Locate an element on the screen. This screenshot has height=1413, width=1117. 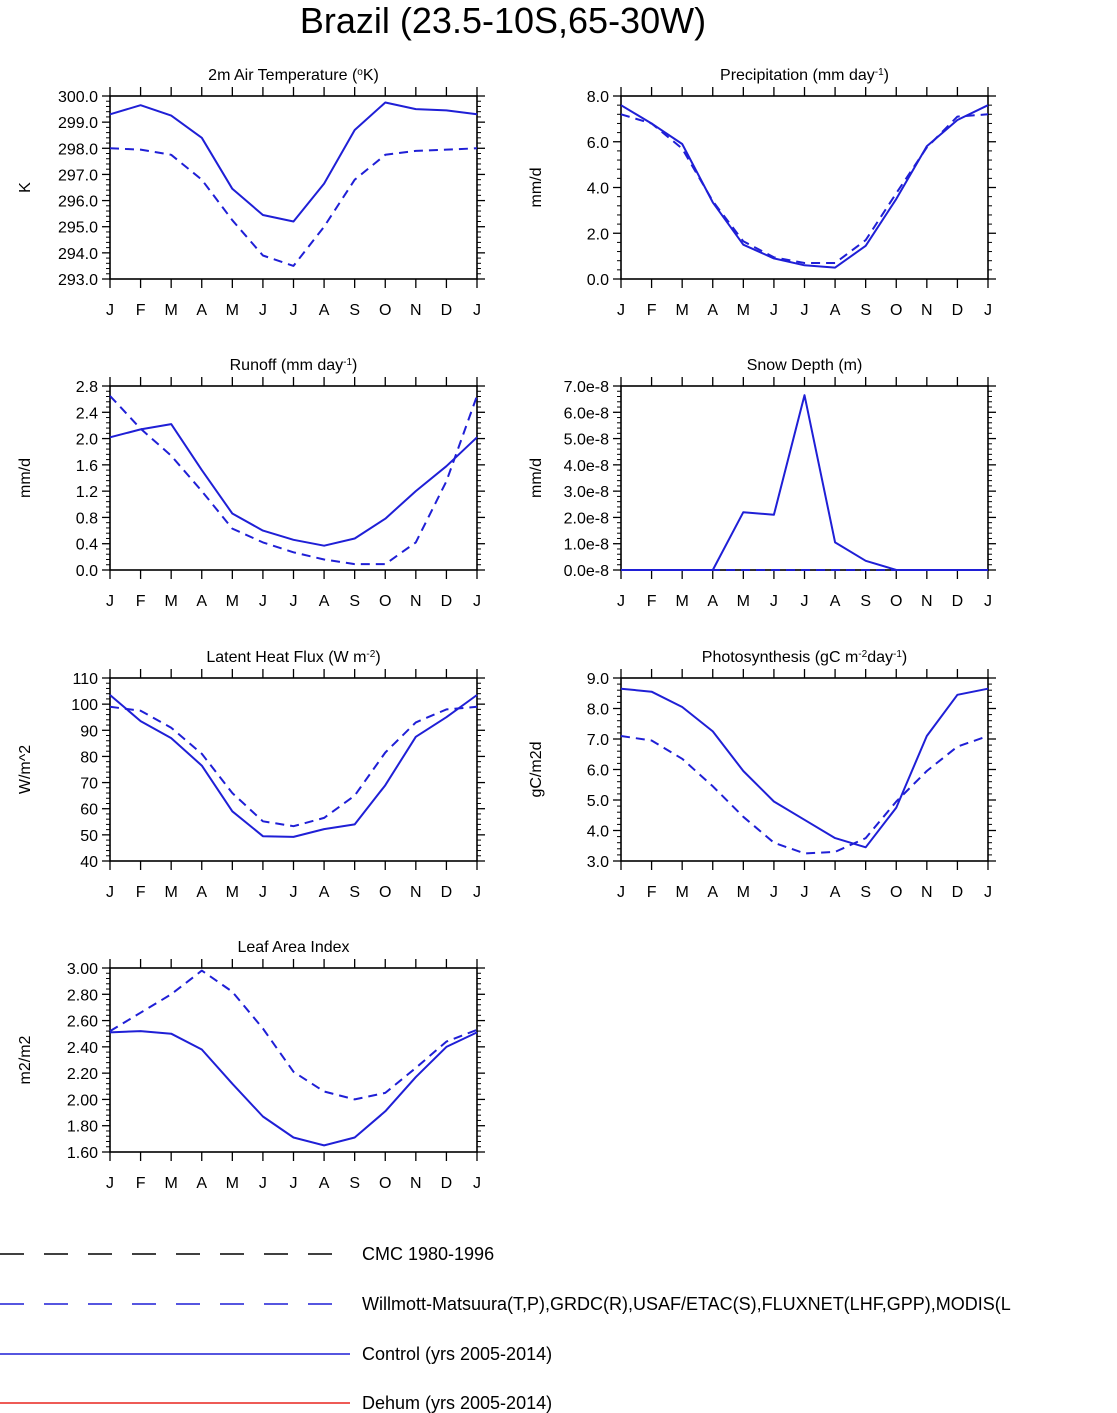
y-tick-label: 80 is located at coordinates (89, 757).